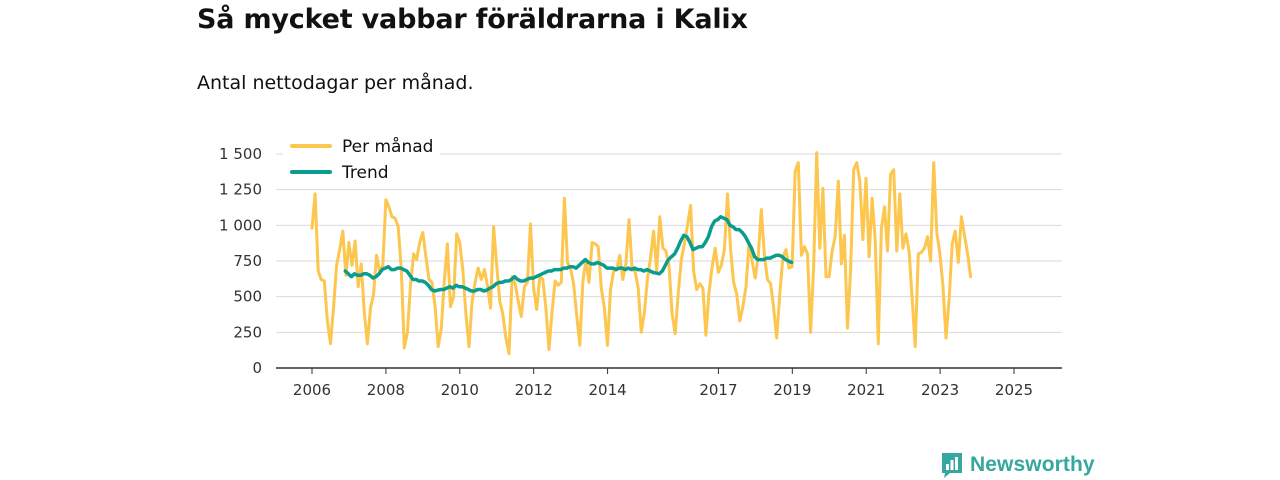 This screenshot has width=1280, height=480. Describe the element at coordinates (460, 390) in the screenshot. I see `x-tick-label: 2010` at that location.